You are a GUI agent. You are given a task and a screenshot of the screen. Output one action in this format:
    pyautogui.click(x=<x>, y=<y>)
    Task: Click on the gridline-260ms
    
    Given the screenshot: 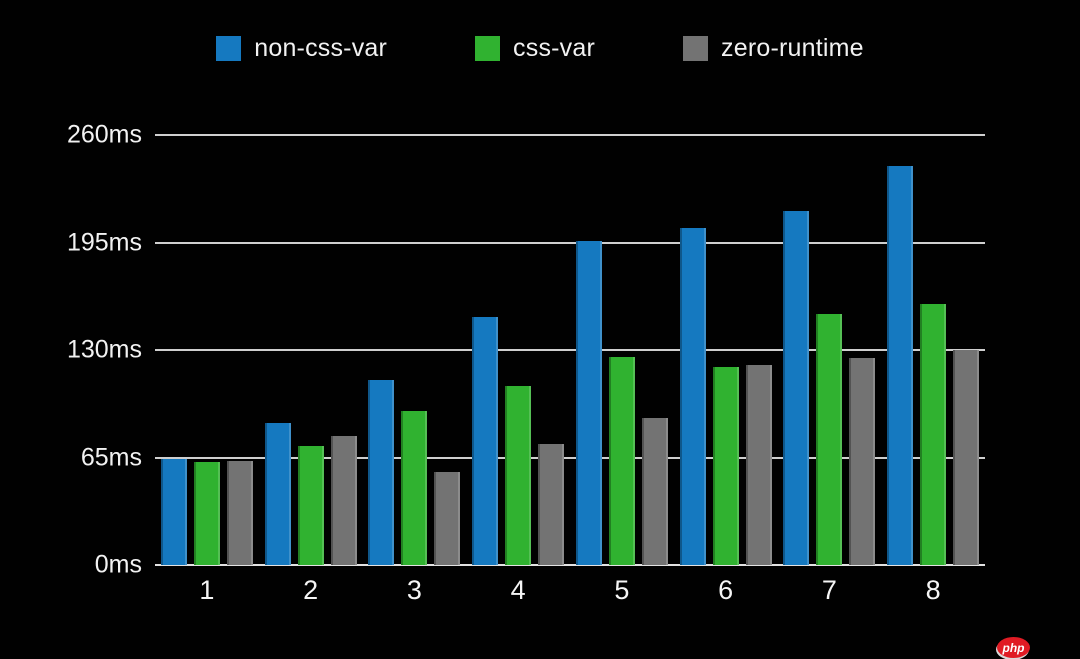 What is the action you would take?
    pyautogui.click(x=570, y=135)
    